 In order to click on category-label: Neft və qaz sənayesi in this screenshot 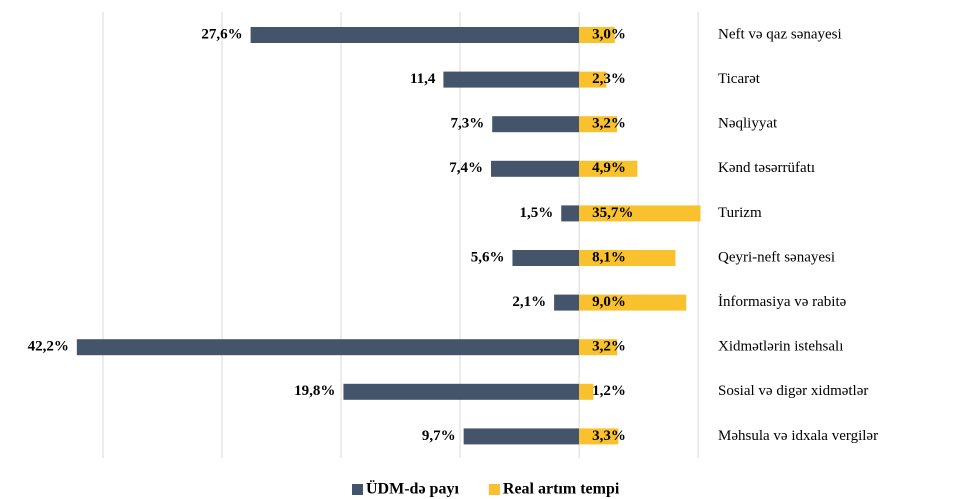, I will do `click(780, 34)`.